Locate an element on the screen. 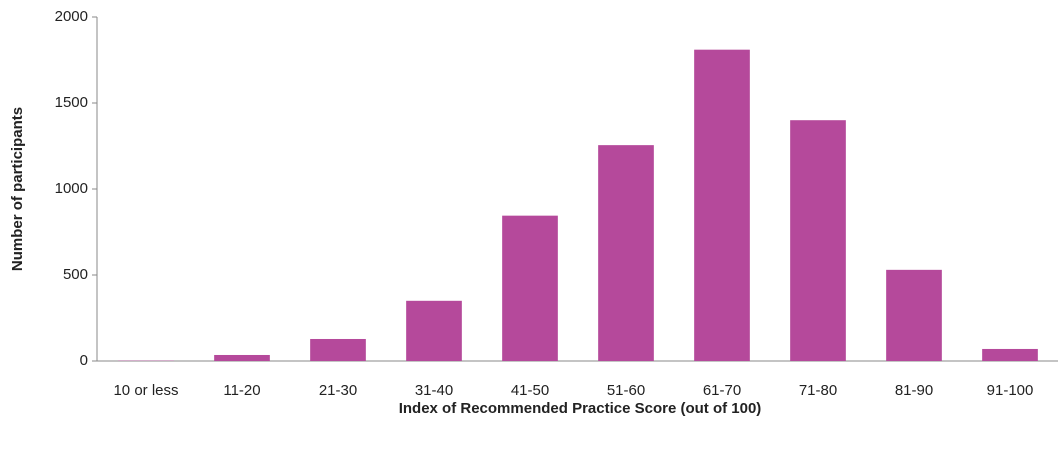  x-tick-label: 41-50 is located at coordinates (530, 390).